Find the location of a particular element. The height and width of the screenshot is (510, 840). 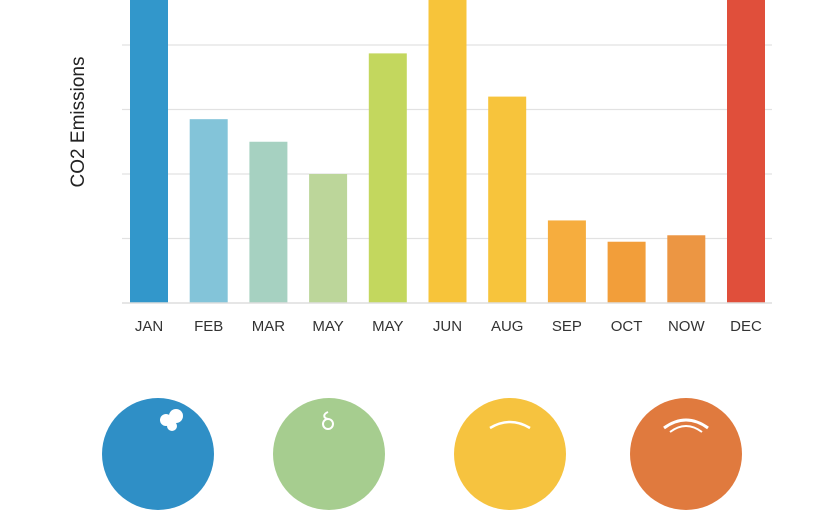

x-tick-label: MAR is located at coordinates (269, 326).